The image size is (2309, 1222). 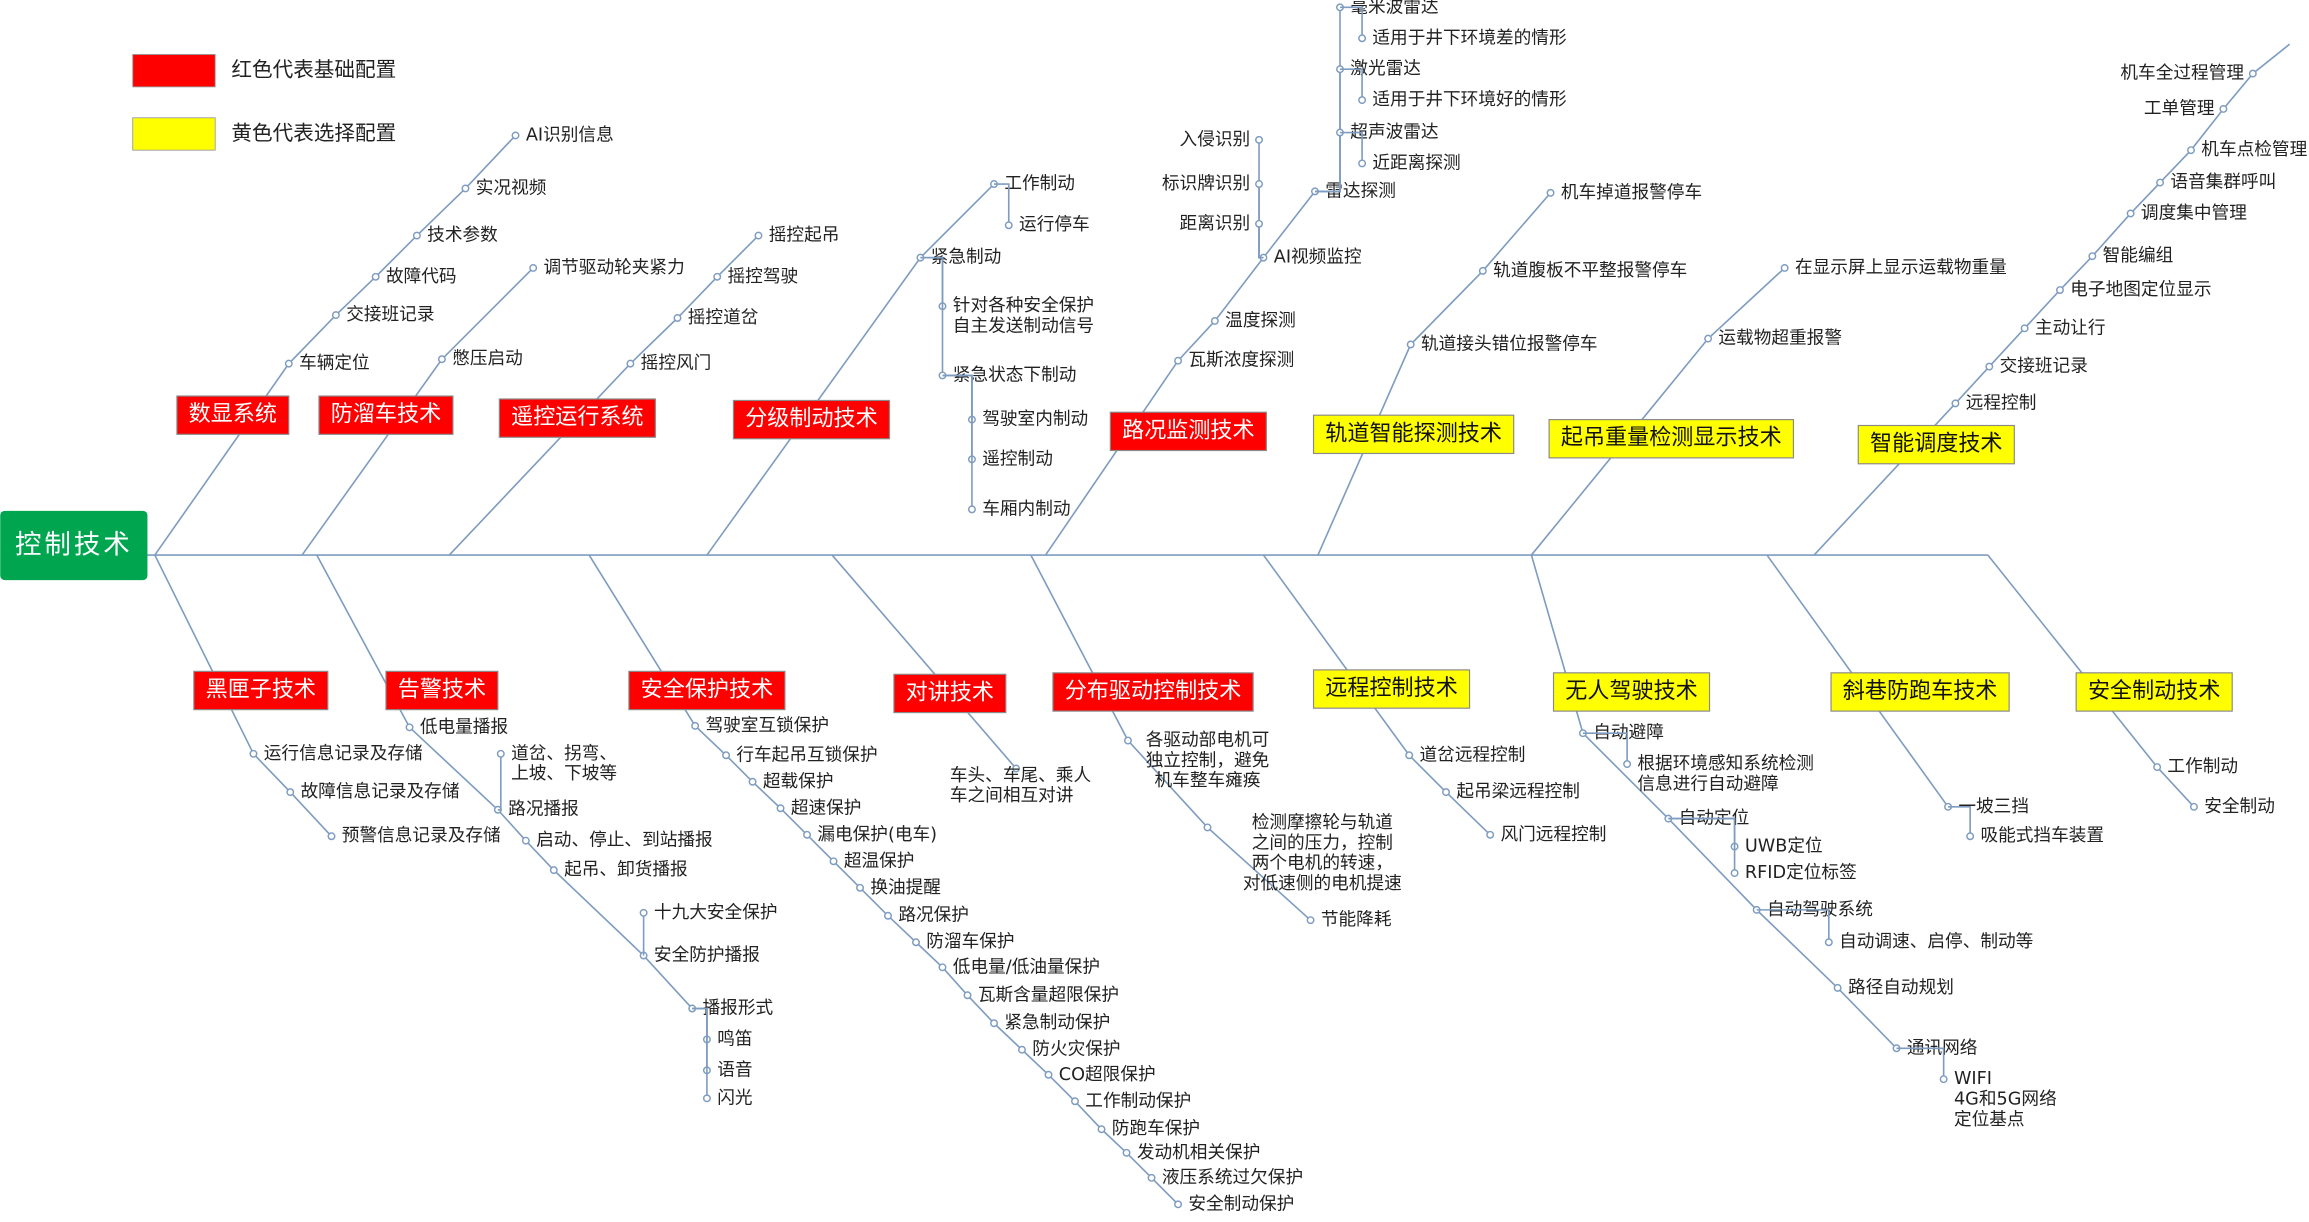 What do you see at coordinates (811, 419) in the screenshot?
I see `branch-label: 分级制动技术` at bounding box center [811, 419].